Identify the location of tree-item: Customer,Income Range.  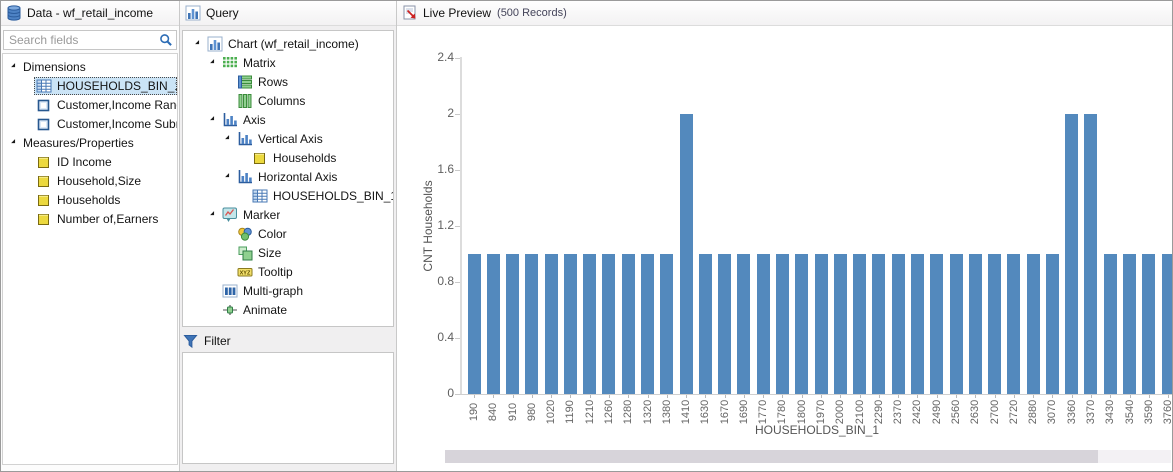
(90, 104).